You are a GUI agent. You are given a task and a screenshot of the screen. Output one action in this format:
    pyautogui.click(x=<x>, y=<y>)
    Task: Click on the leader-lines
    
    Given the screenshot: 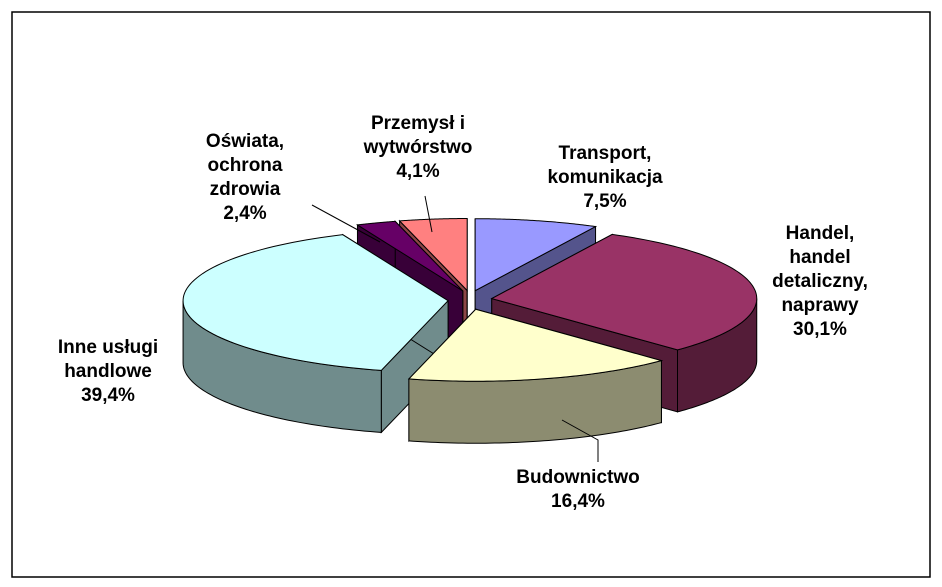 What is the action you would take?
    pyautogui.click(x=455, y=328)
    